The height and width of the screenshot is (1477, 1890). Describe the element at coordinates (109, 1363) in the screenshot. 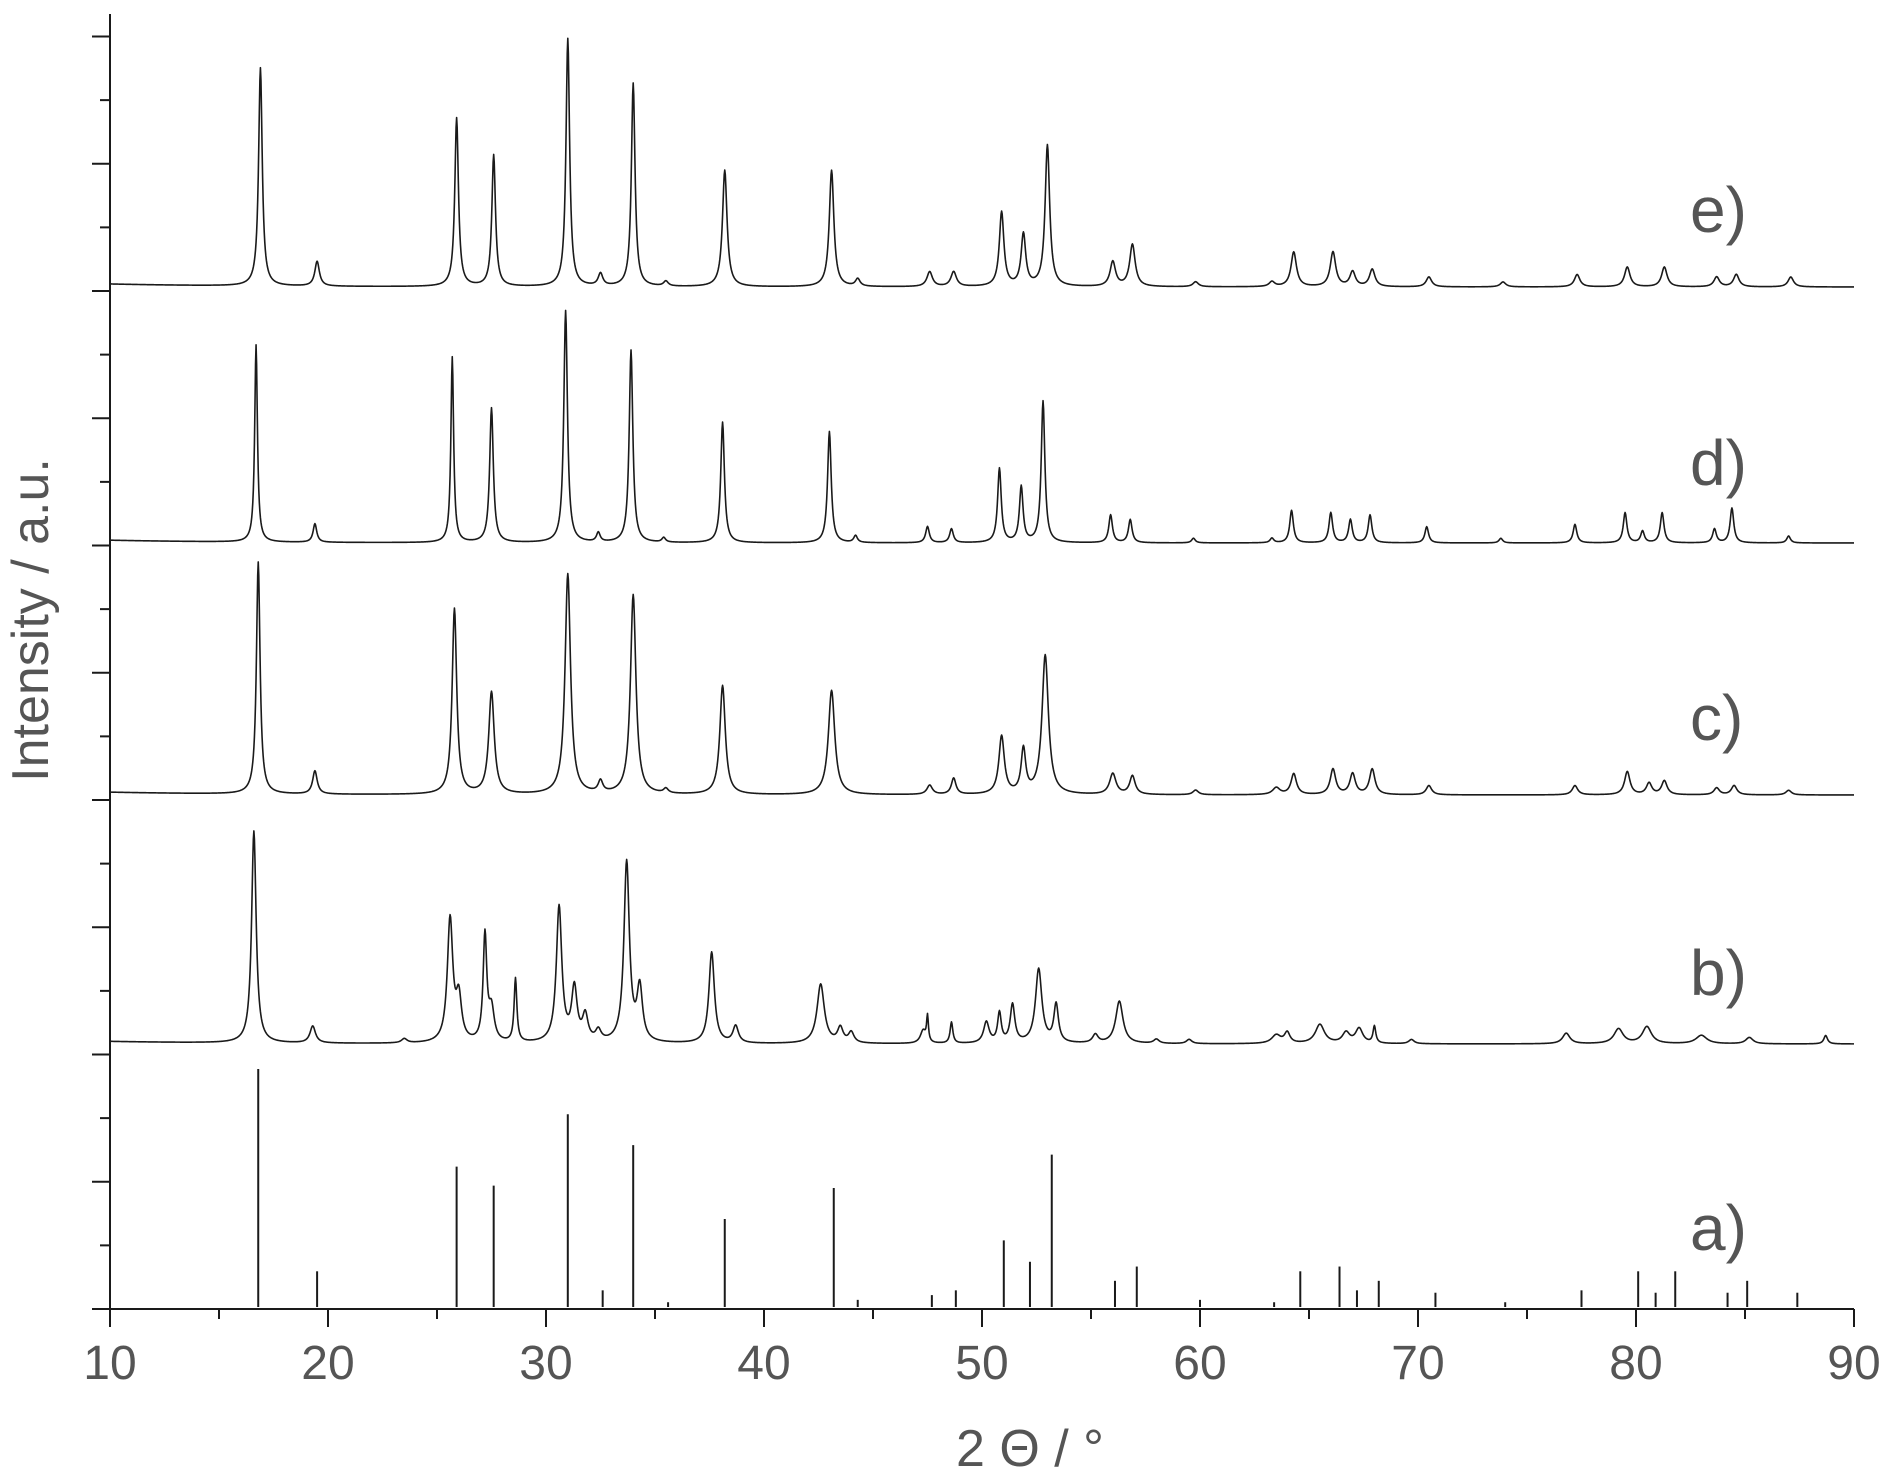

I see `x-tick-label: 10` at that location.